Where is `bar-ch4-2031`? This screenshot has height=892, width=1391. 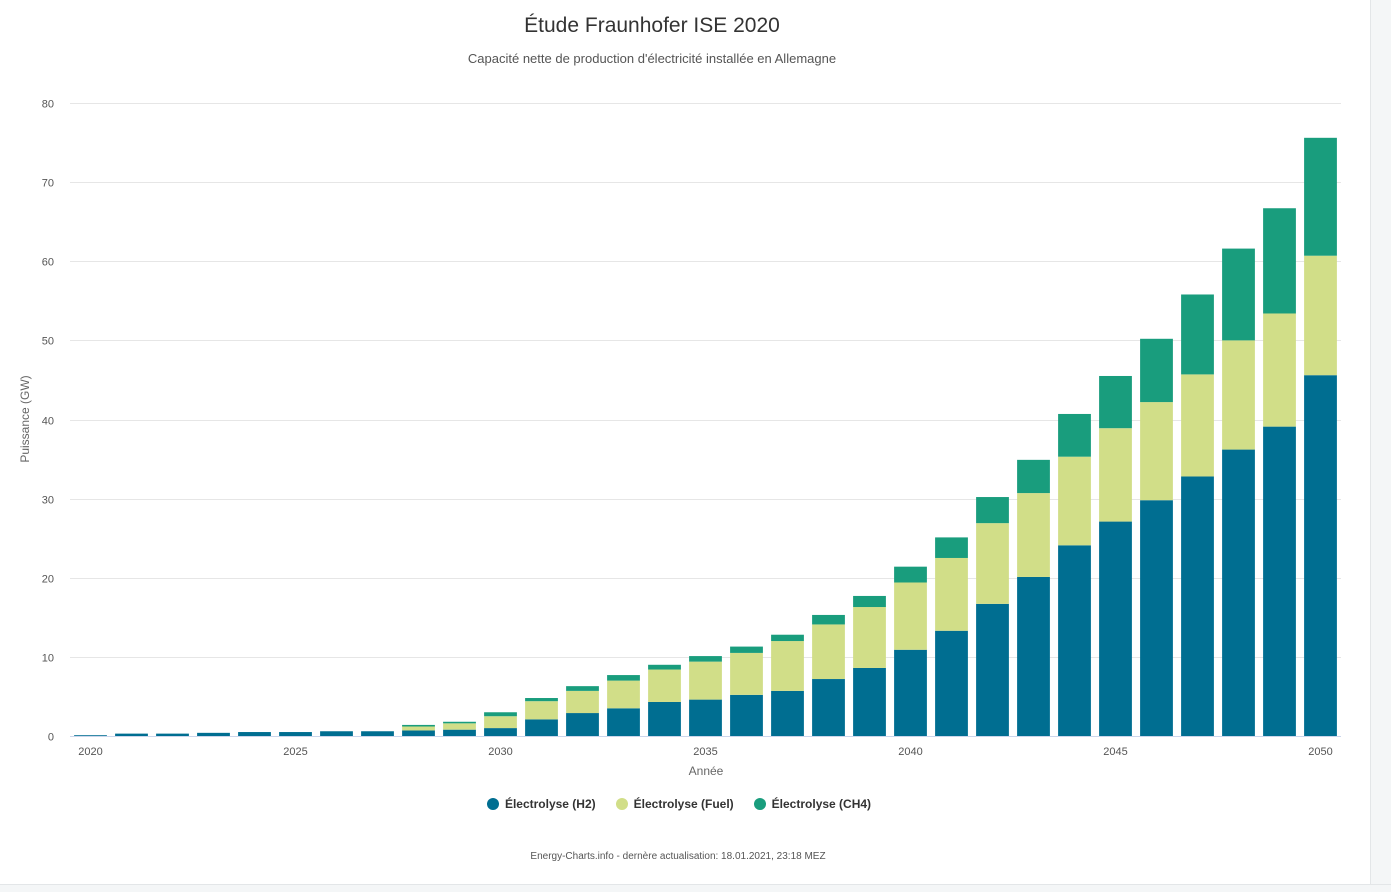
bar-ch4-2031 is located at coordinates (541, 700).